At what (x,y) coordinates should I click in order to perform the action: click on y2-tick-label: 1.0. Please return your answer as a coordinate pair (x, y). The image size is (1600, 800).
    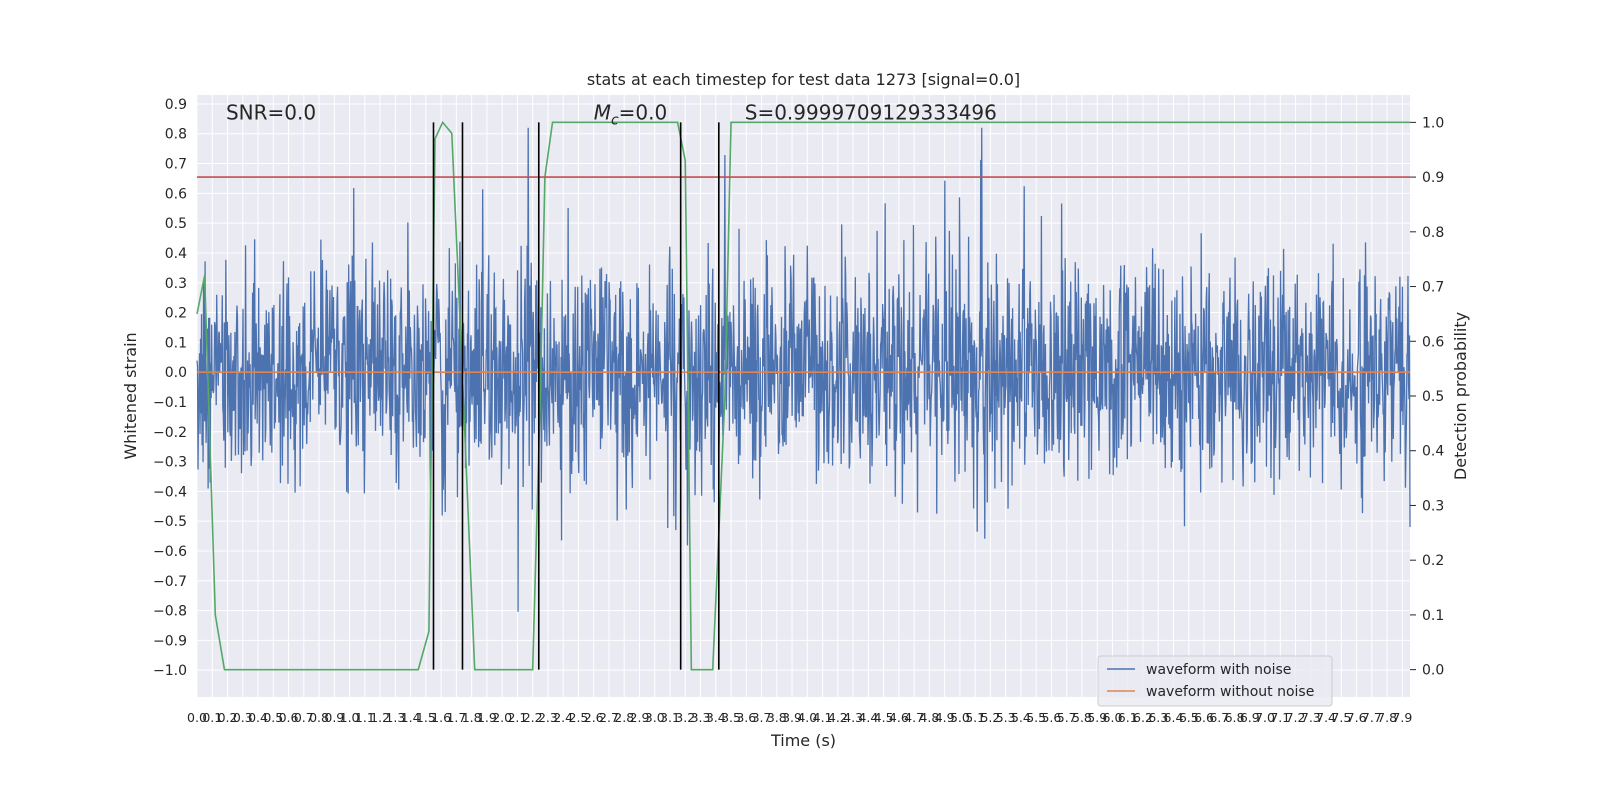
    Looking at the image, I should click on (1433, 123).